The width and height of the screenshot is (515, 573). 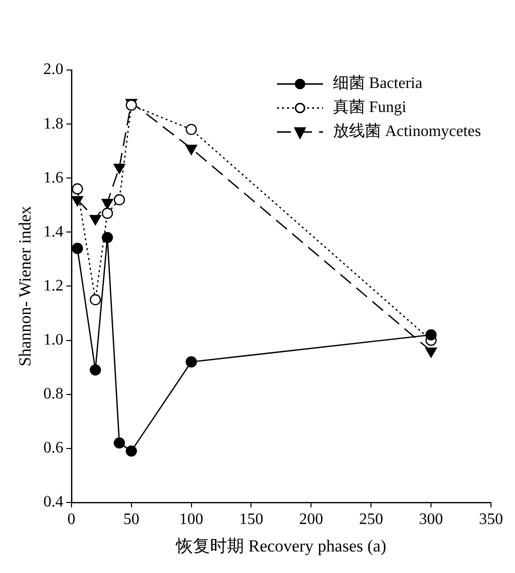 I want to click on y-axis-title: Shannon- Wiener index, so click(x=25, y=285).